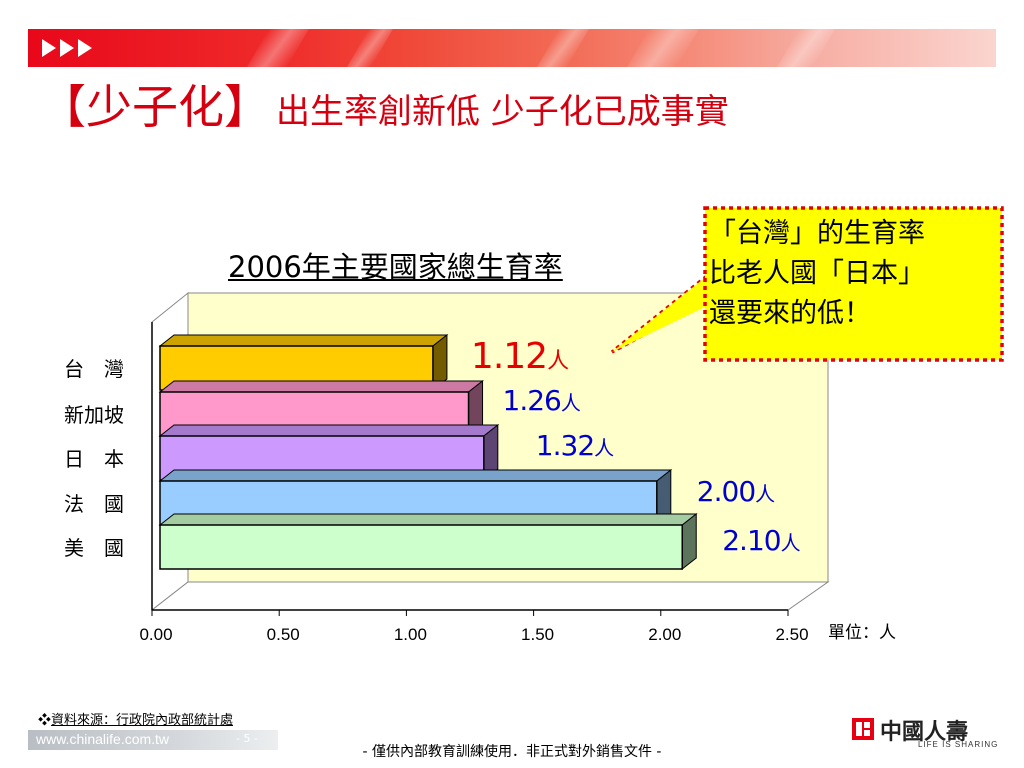  Describe the element at coordinates (512, 48) in the screenshot. I see `header-banner` at that location.